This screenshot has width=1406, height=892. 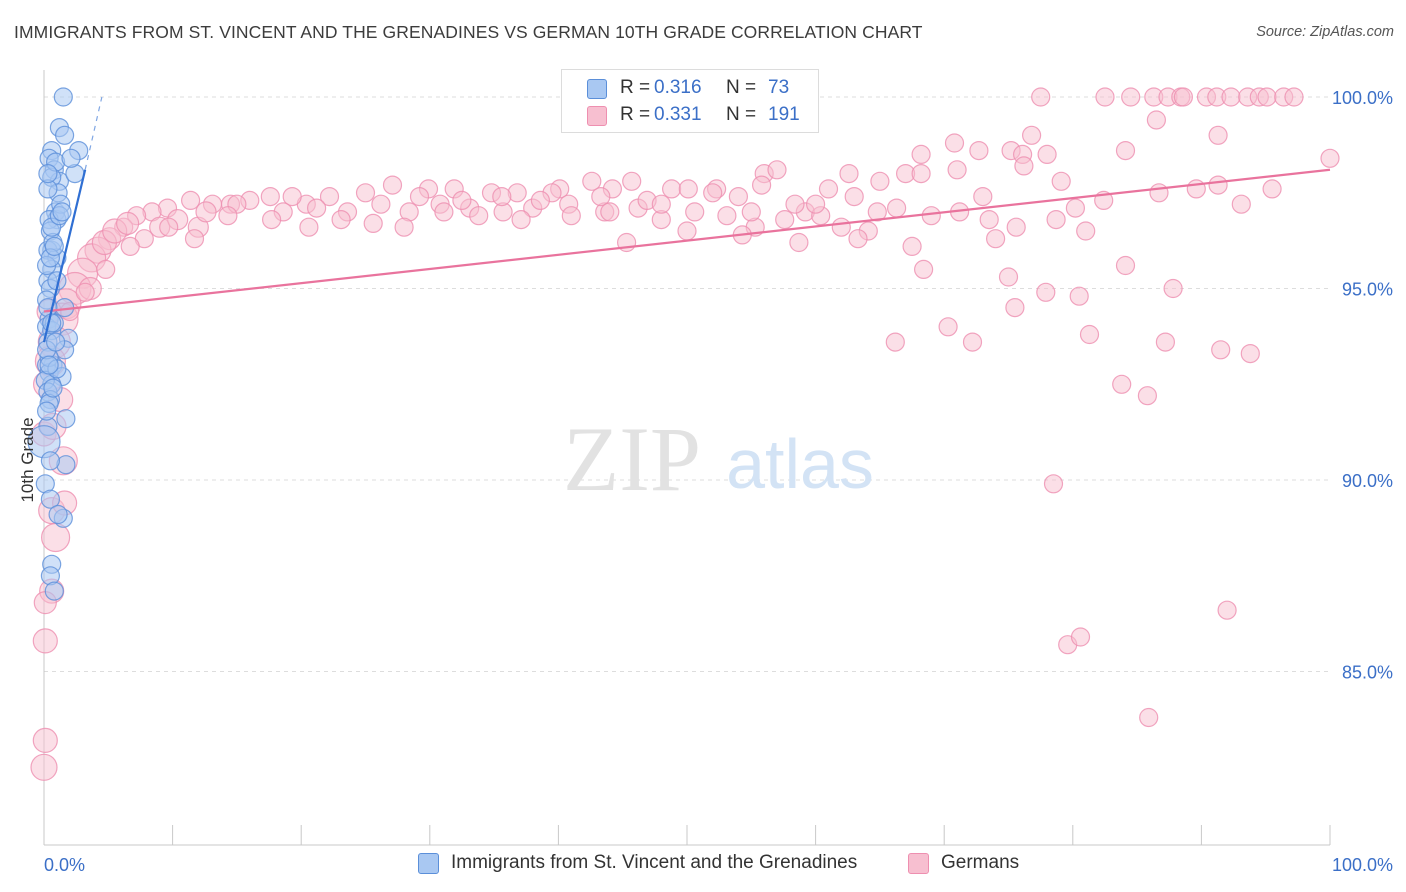 I want to click on bottom-legend-label-germans: Germans, so click(x=980, y=862).